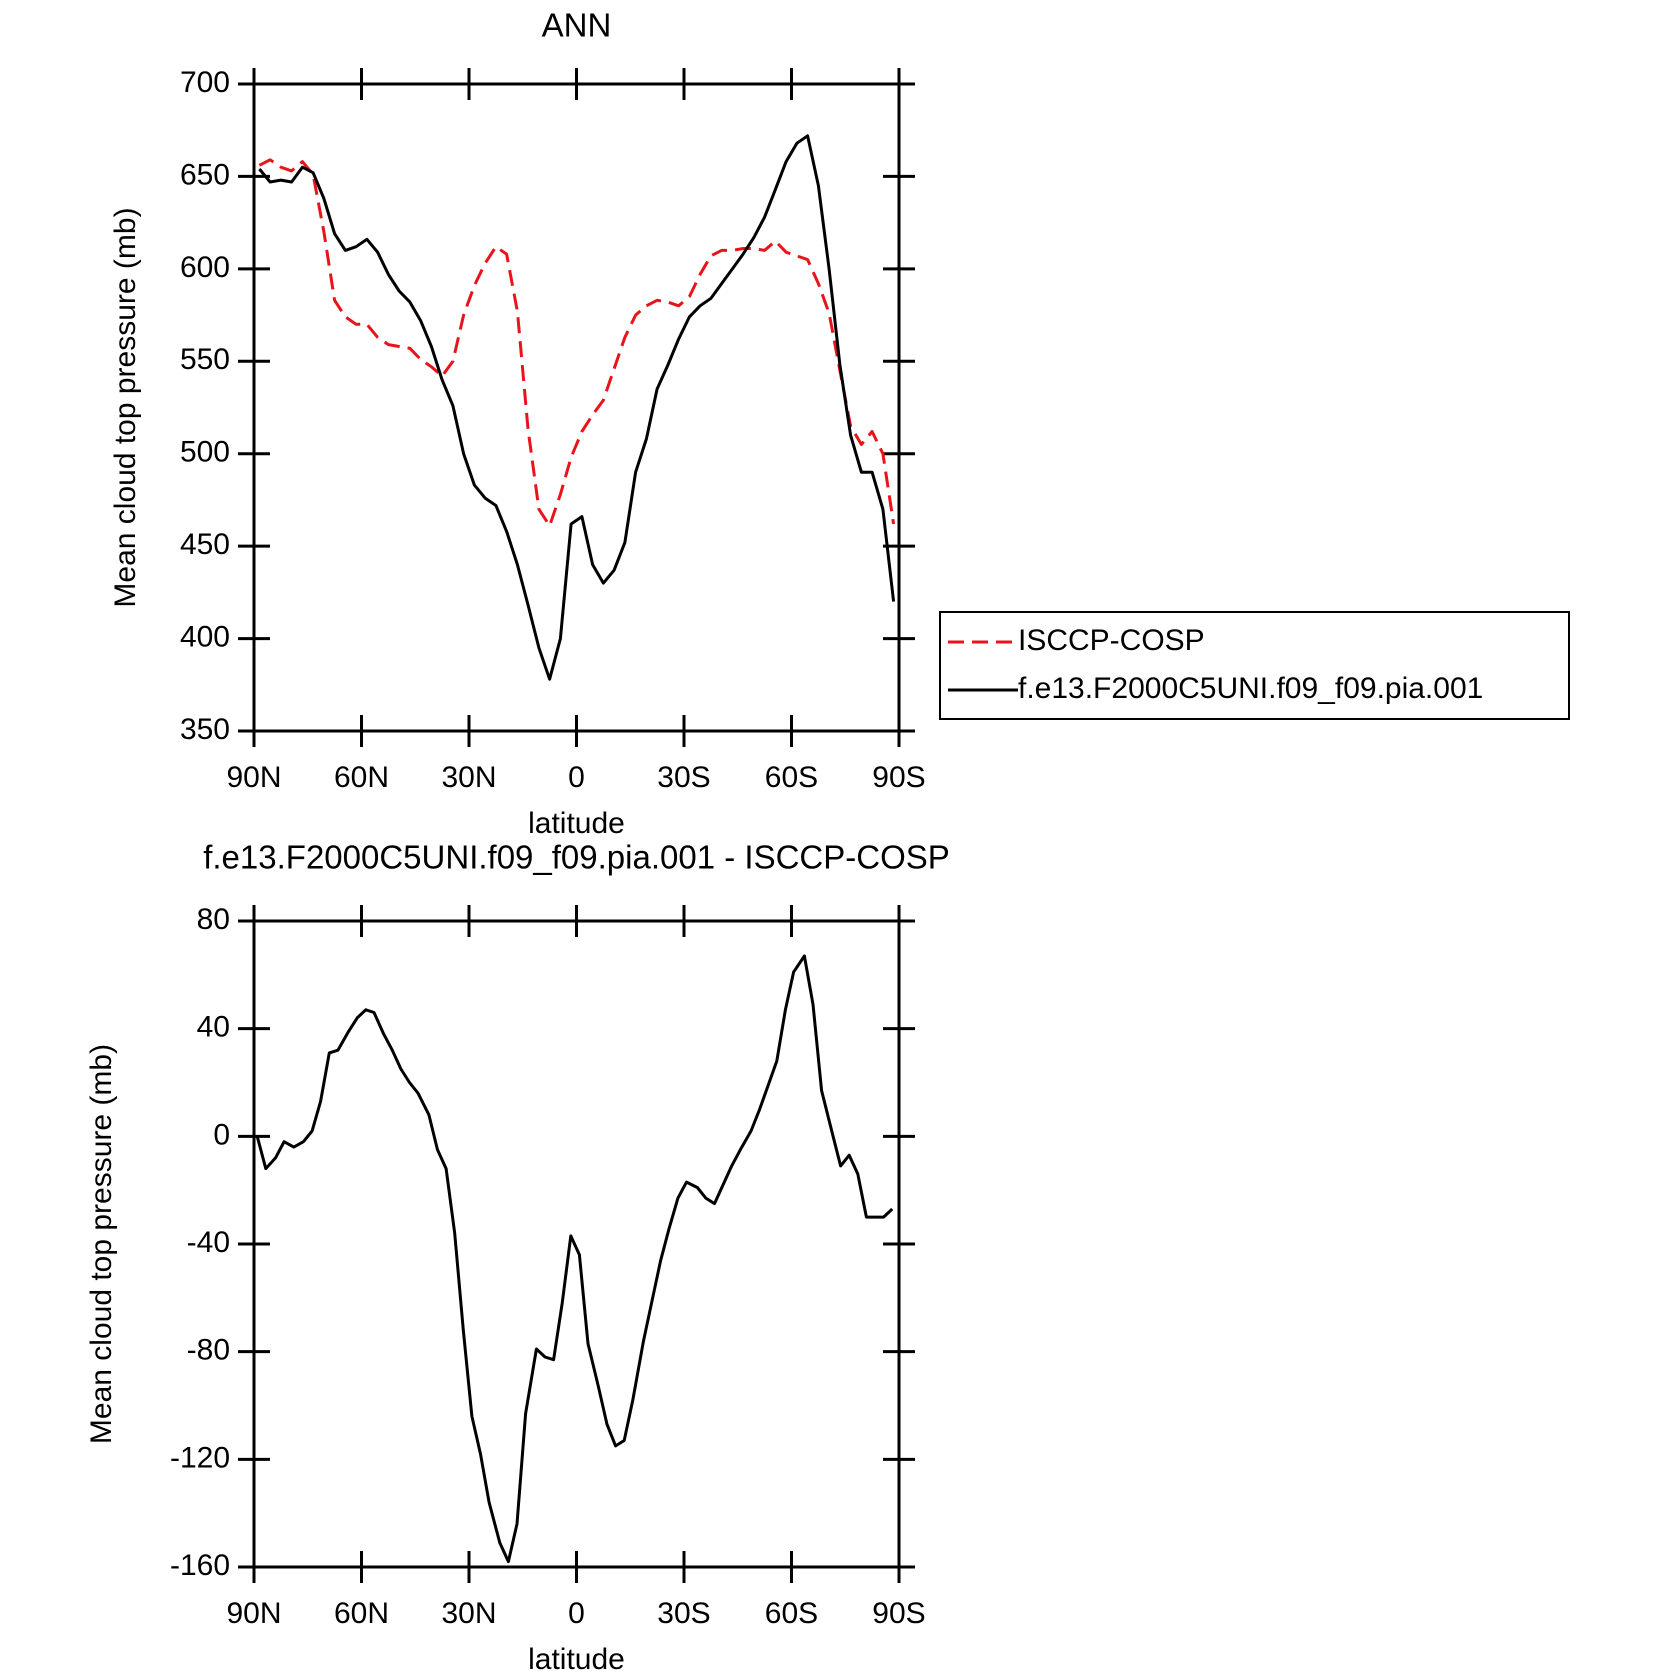 The image size is (1674, 1680). Describe the element at coordinates (200, 1565) in the screenshot. I see `y-tick-label: -160` at that location.